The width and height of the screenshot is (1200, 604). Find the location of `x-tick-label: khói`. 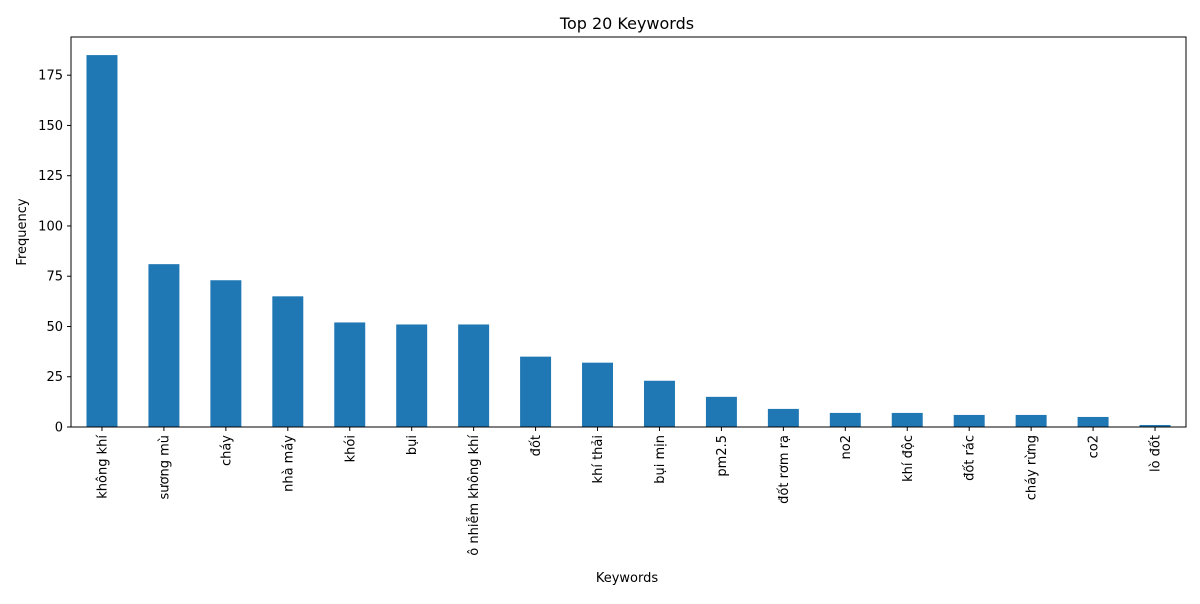

x-tick-label: khói is located at coordinates (350, 448).